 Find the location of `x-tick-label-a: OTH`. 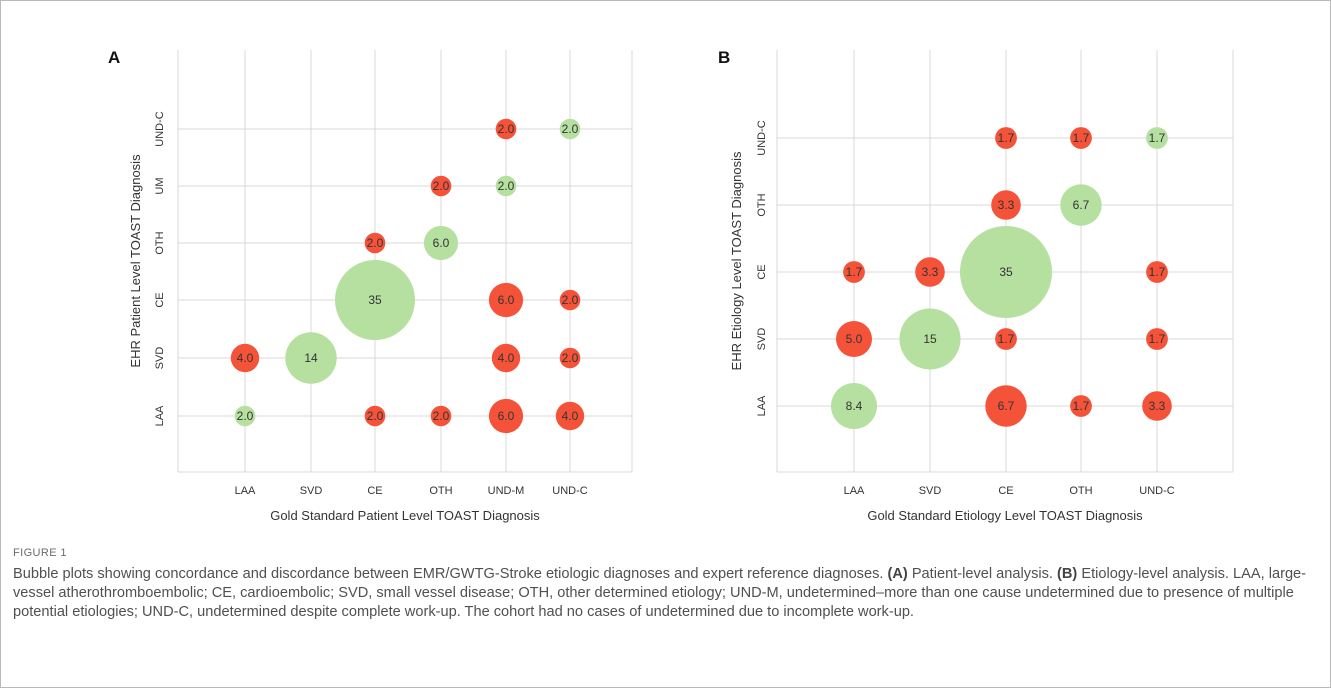

x-tick-label-a: OTH is located at coordinates (440, 491).